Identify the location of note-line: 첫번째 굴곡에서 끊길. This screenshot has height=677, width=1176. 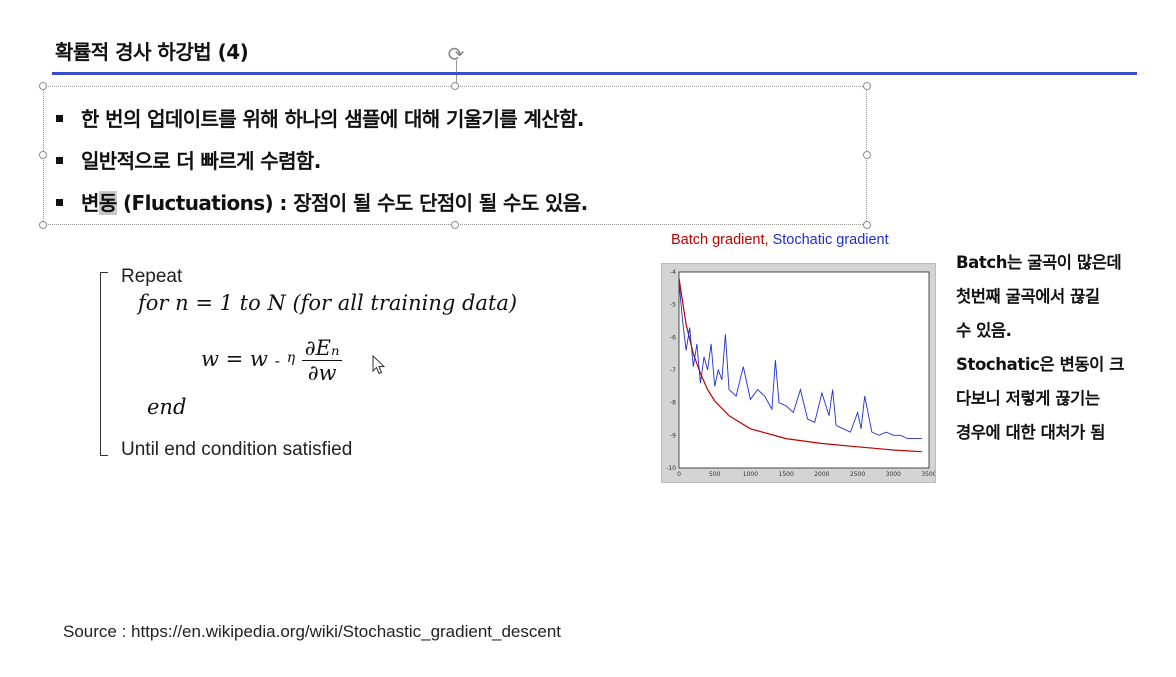
(1028, 296).